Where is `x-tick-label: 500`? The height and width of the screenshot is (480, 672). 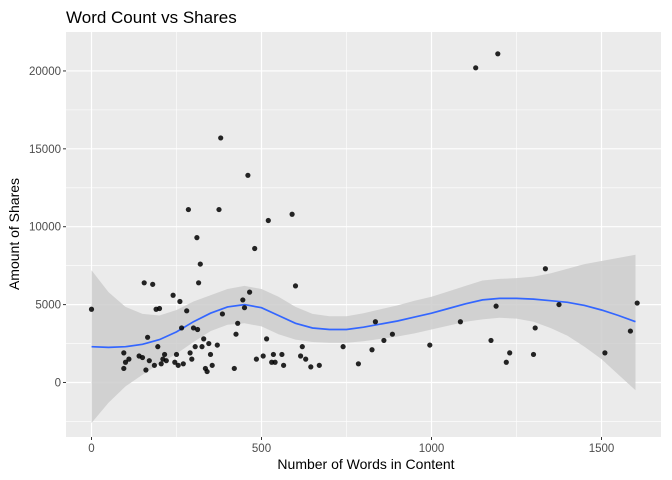
x-tick-label: 500 is located at coordinates (261, 449).